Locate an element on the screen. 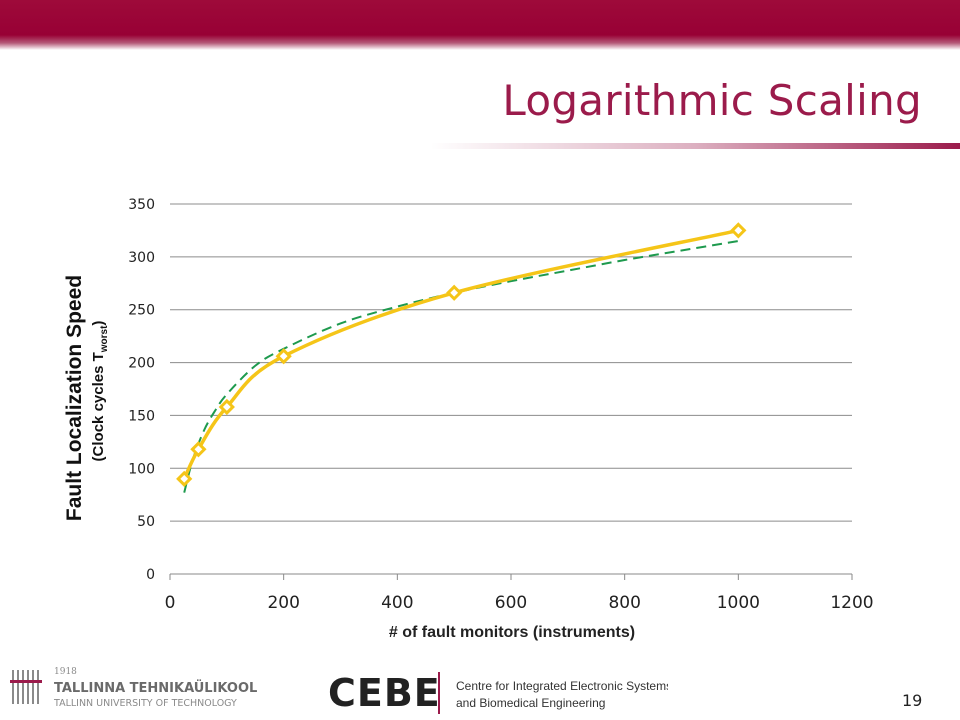 This screenshot has width=960, height=720. university-year: 1918 is located at coordinates (65, 672).